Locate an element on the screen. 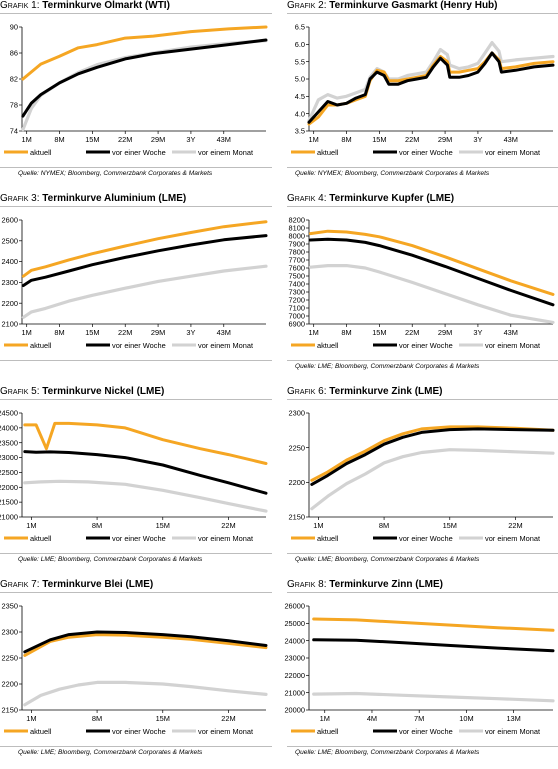 The width and height of the screenshot is (558, 769). chart-number: Grafik 6: is located at coordinates (307, 391).